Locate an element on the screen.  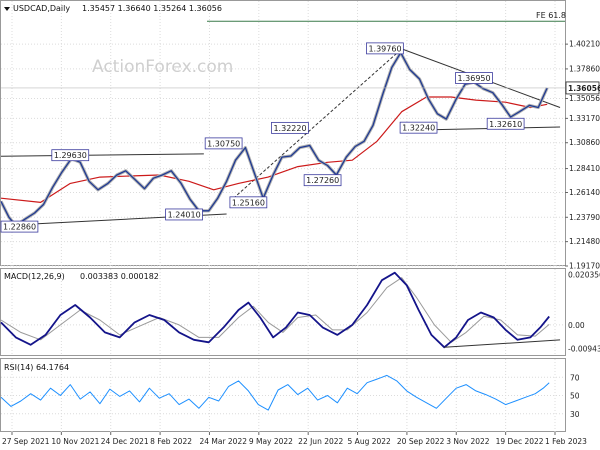
current-price-tag: 1.36056 is located at coordinates (300, 88).